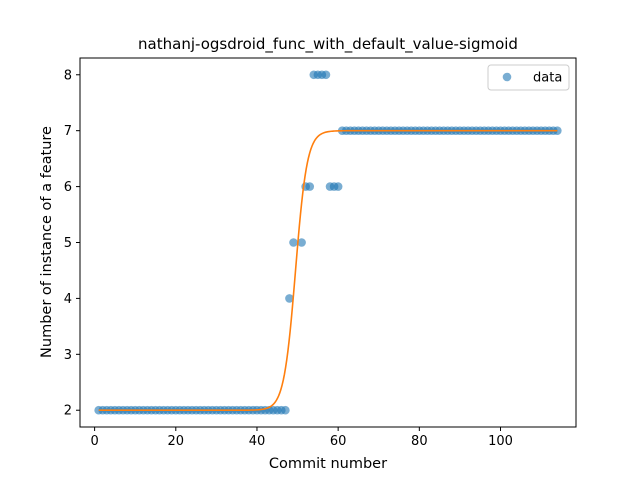  I want to click on x-axis-label: Commit number, so click(328, 464).